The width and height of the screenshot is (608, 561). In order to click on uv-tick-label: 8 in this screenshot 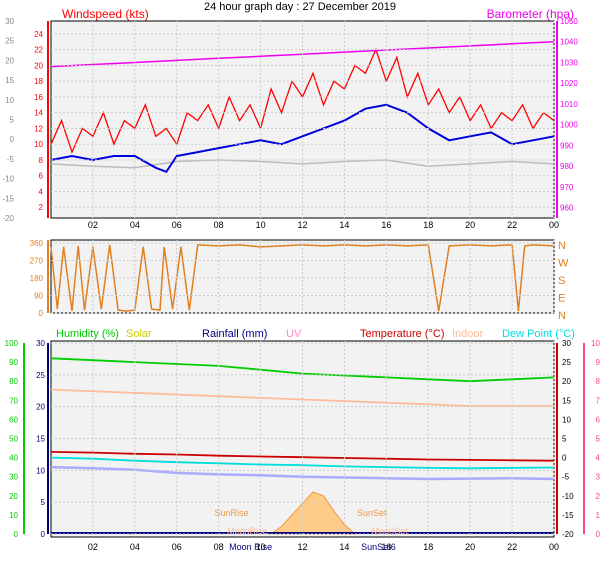, I will do `click(598, 381)`.